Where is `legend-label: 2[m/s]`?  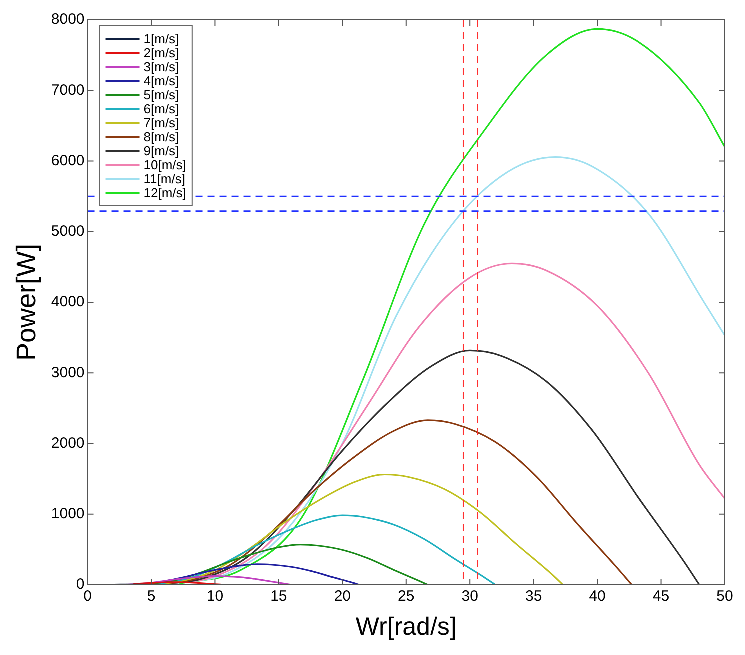
legend-label: 2[m/s] is located at coordinates (162, 53).